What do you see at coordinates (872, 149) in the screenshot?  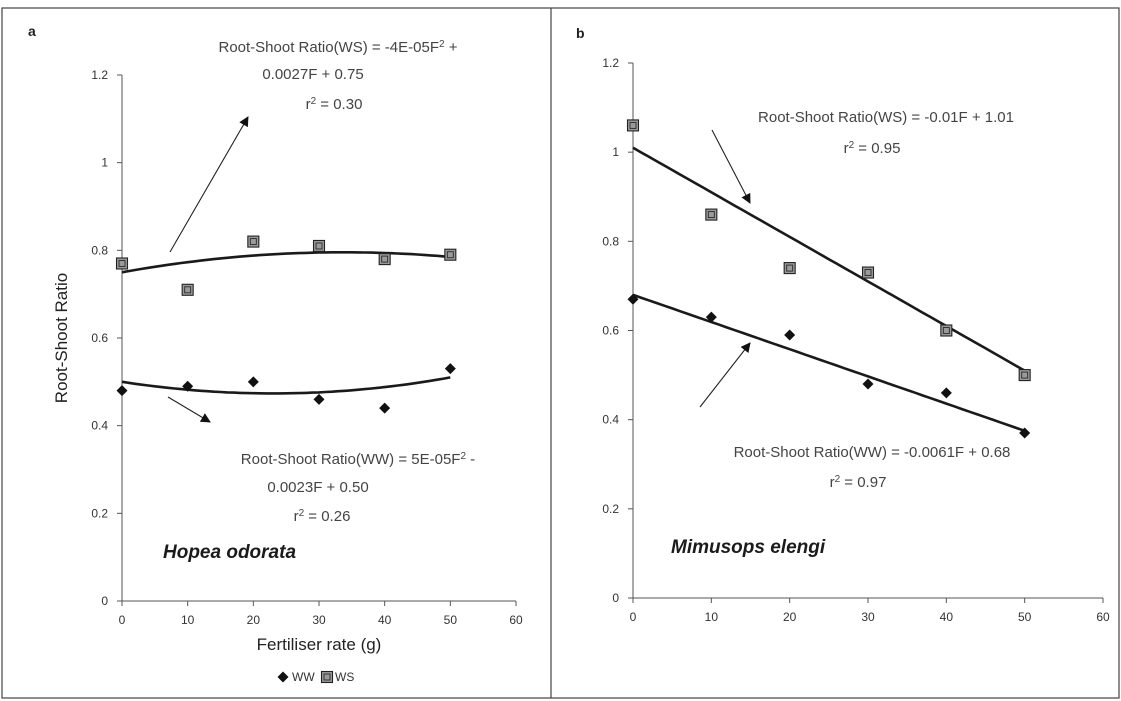 I see `equation-ws-r2: r2 = 0.95` at bounding box center [872, 149].